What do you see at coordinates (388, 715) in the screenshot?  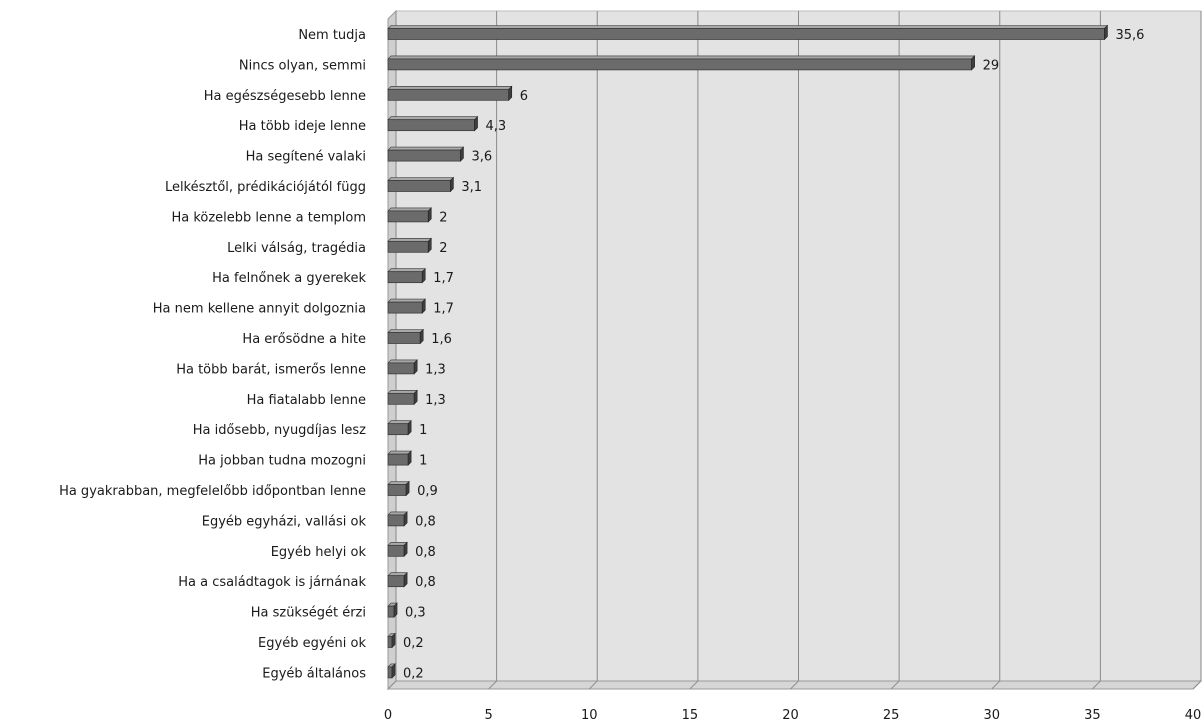 I see `x-tick-label: 0` at bounding box center [388, 715].